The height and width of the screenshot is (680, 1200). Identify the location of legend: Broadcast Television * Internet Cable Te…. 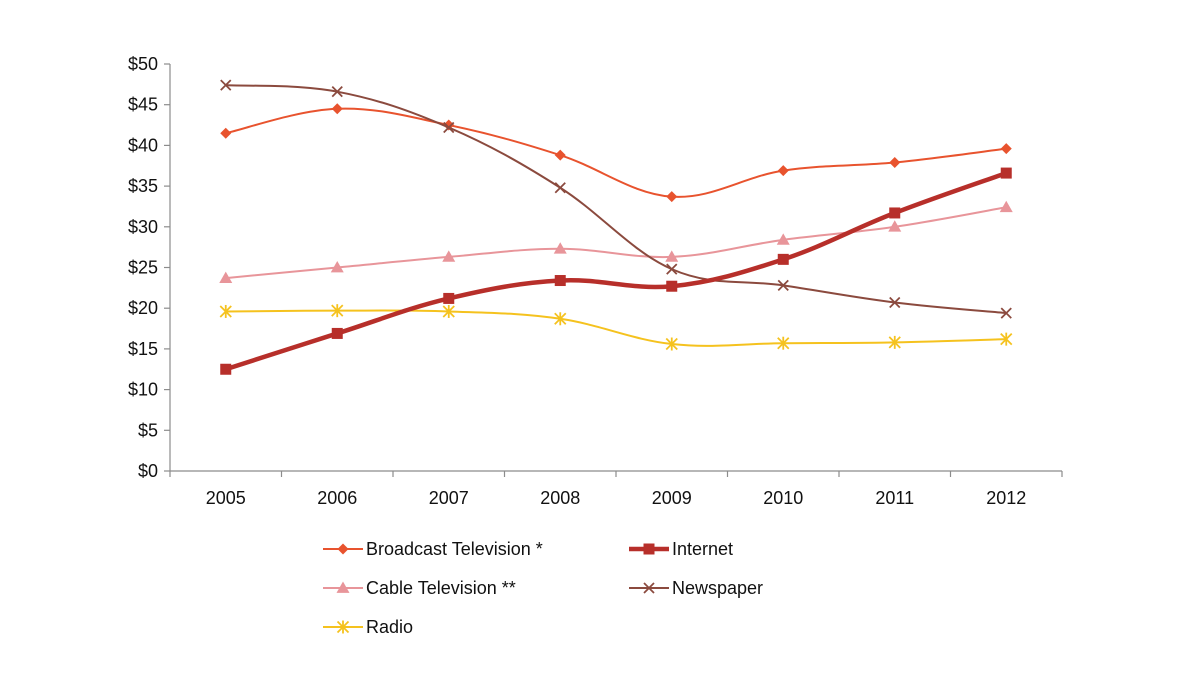
(582, 592).